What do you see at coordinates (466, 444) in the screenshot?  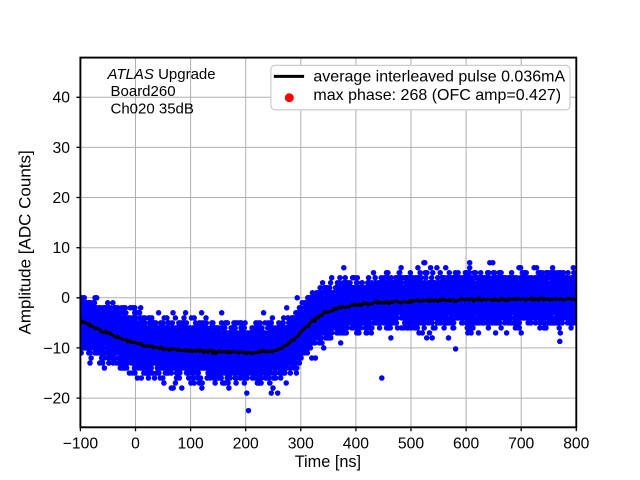 I see `svg-text: 600` at bounding box center [466, 444].